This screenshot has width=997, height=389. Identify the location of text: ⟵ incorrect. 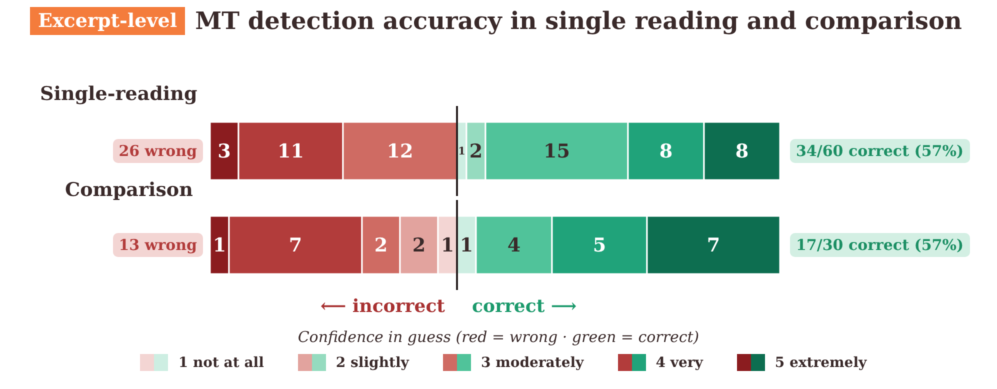
(382, 306).